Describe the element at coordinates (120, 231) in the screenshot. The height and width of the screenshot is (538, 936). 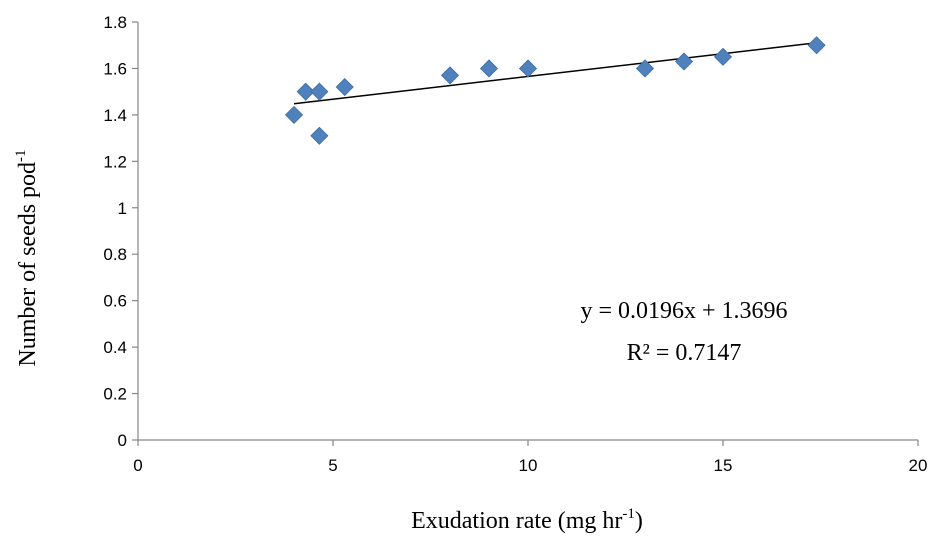
I see `y-ticks: 0 0.2 0.4 0.6 0.8 1 1.2 1.4 1.6 1.8` at that location.